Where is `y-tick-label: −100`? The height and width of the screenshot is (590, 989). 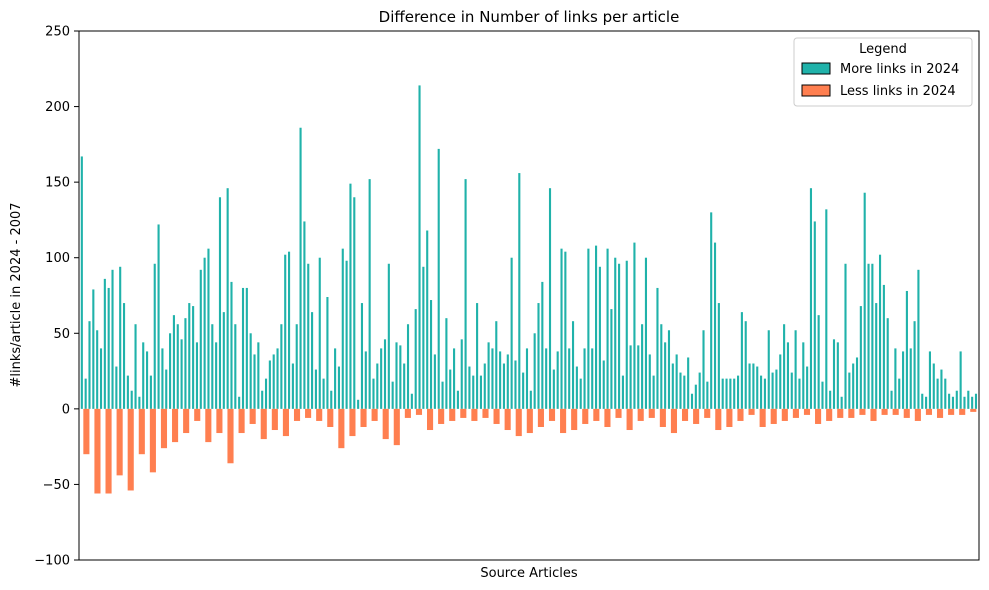
y-tick-label: −100 is located at coordinates (52, 561).